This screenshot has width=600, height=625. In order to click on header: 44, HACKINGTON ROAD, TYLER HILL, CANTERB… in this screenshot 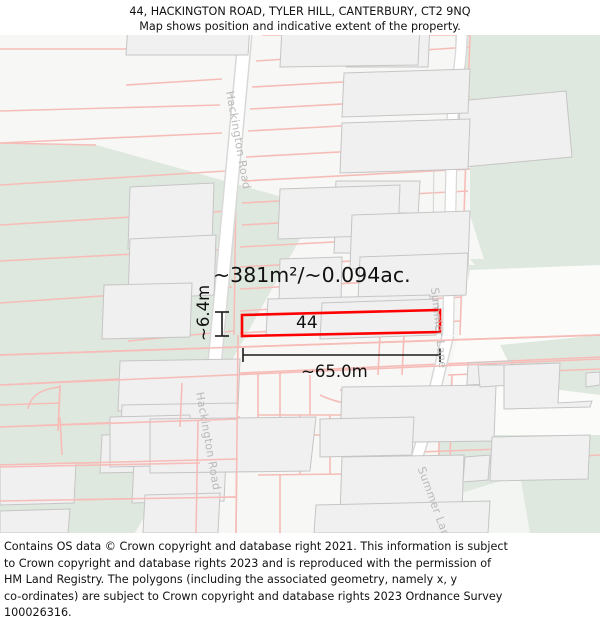, I will do `click(300, 17)`.